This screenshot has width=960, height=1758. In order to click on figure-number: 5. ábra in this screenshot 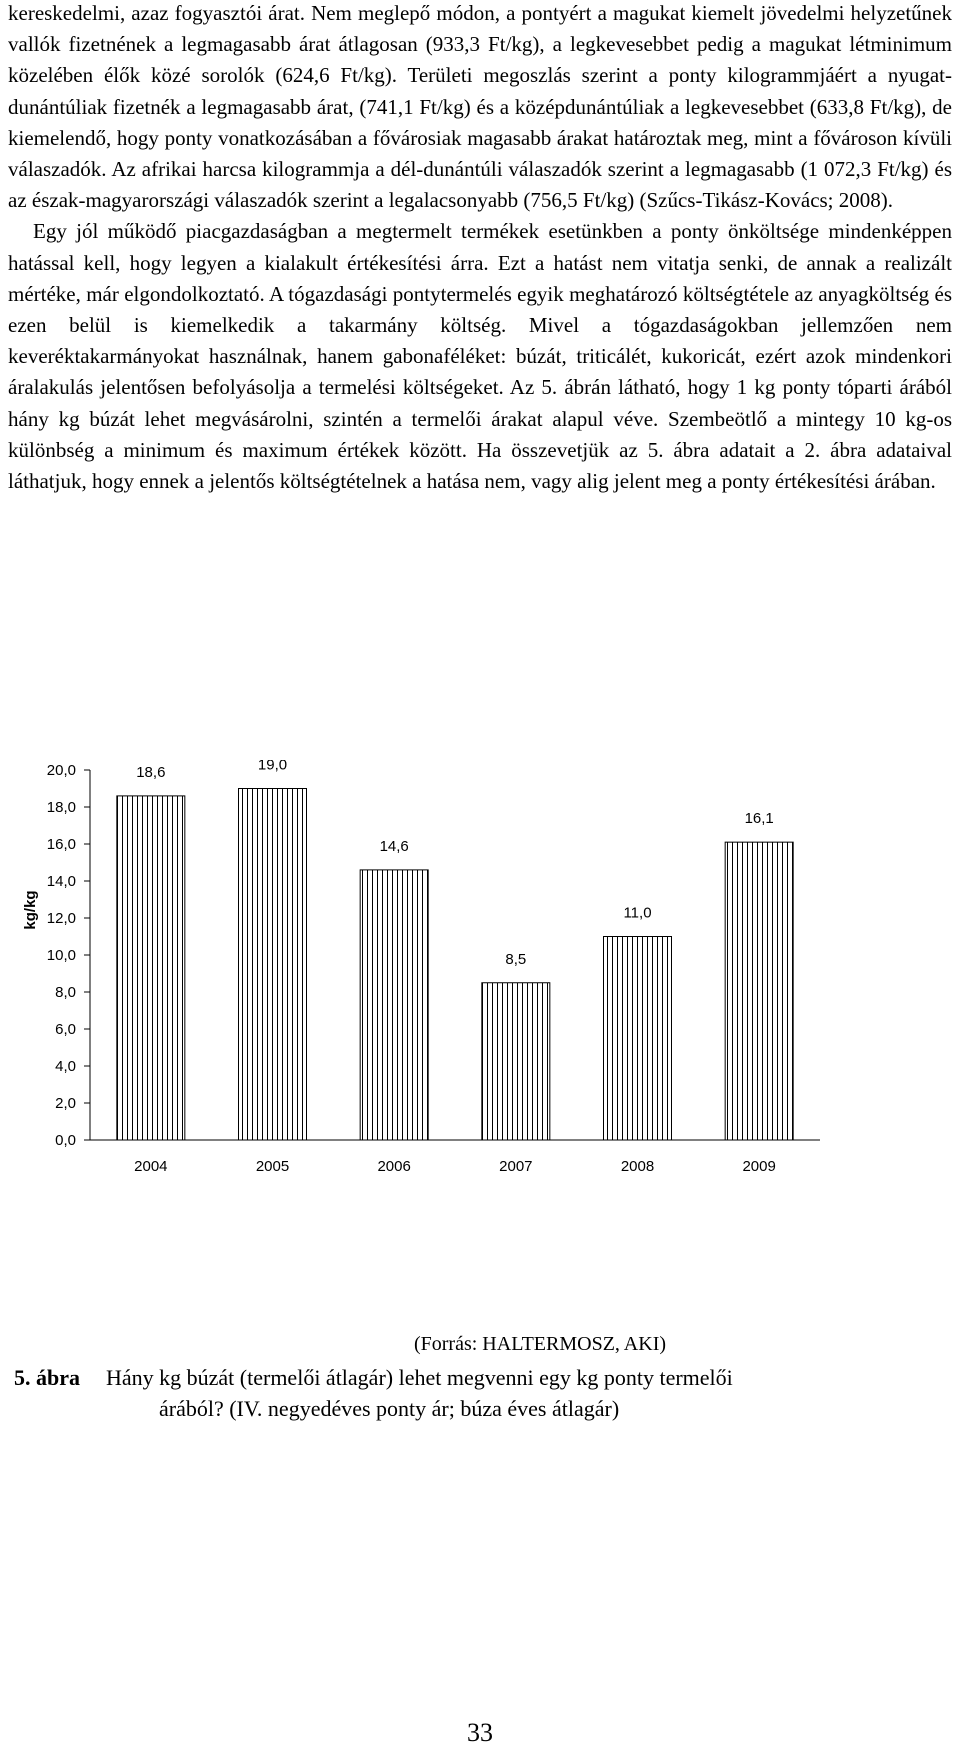, I will do `click(47, 1377)`.